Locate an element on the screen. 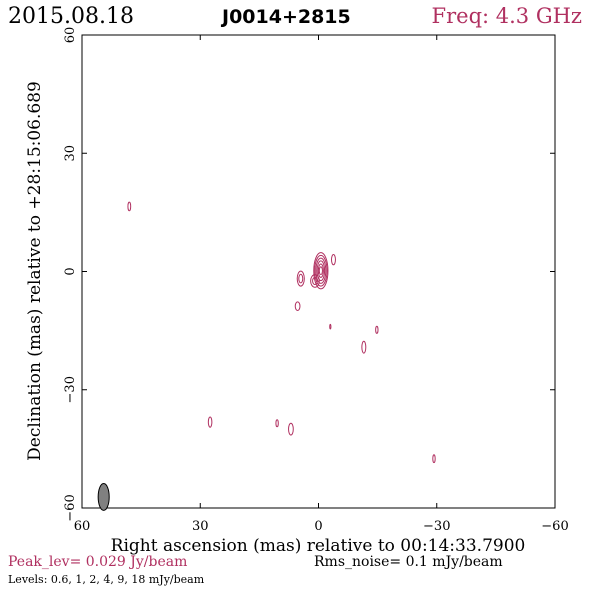  x-tick-labels: 60 30 0 −30 −60 is located at coordinates (321, 526).